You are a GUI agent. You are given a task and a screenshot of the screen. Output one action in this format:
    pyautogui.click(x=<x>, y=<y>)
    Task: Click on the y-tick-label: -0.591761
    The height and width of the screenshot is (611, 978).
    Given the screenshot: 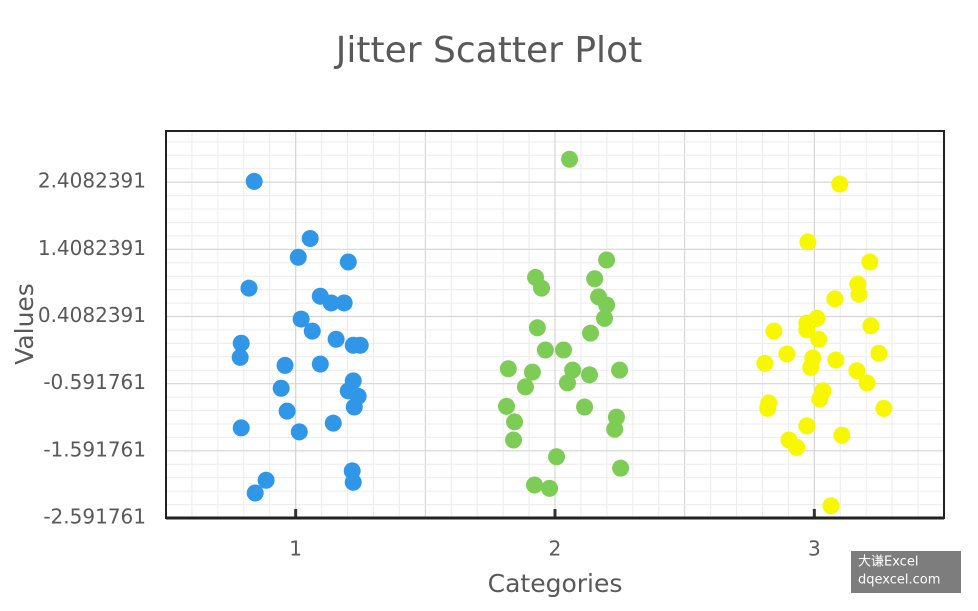 What is the action you would take?
    pyautogui.click(x=94, y=382)
    